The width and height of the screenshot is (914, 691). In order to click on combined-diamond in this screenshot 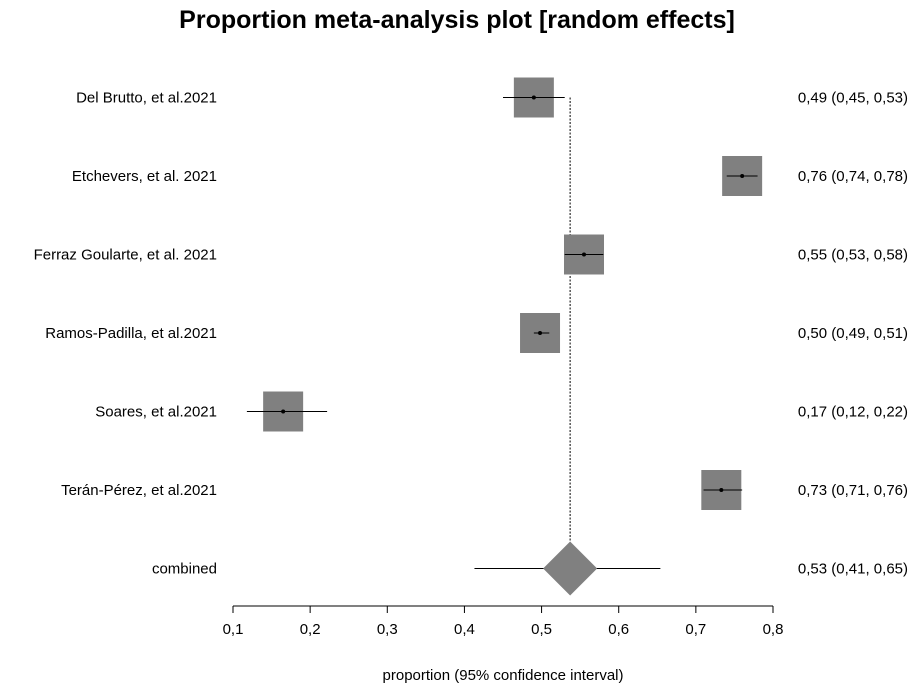, I will do `click(570, 568)`.